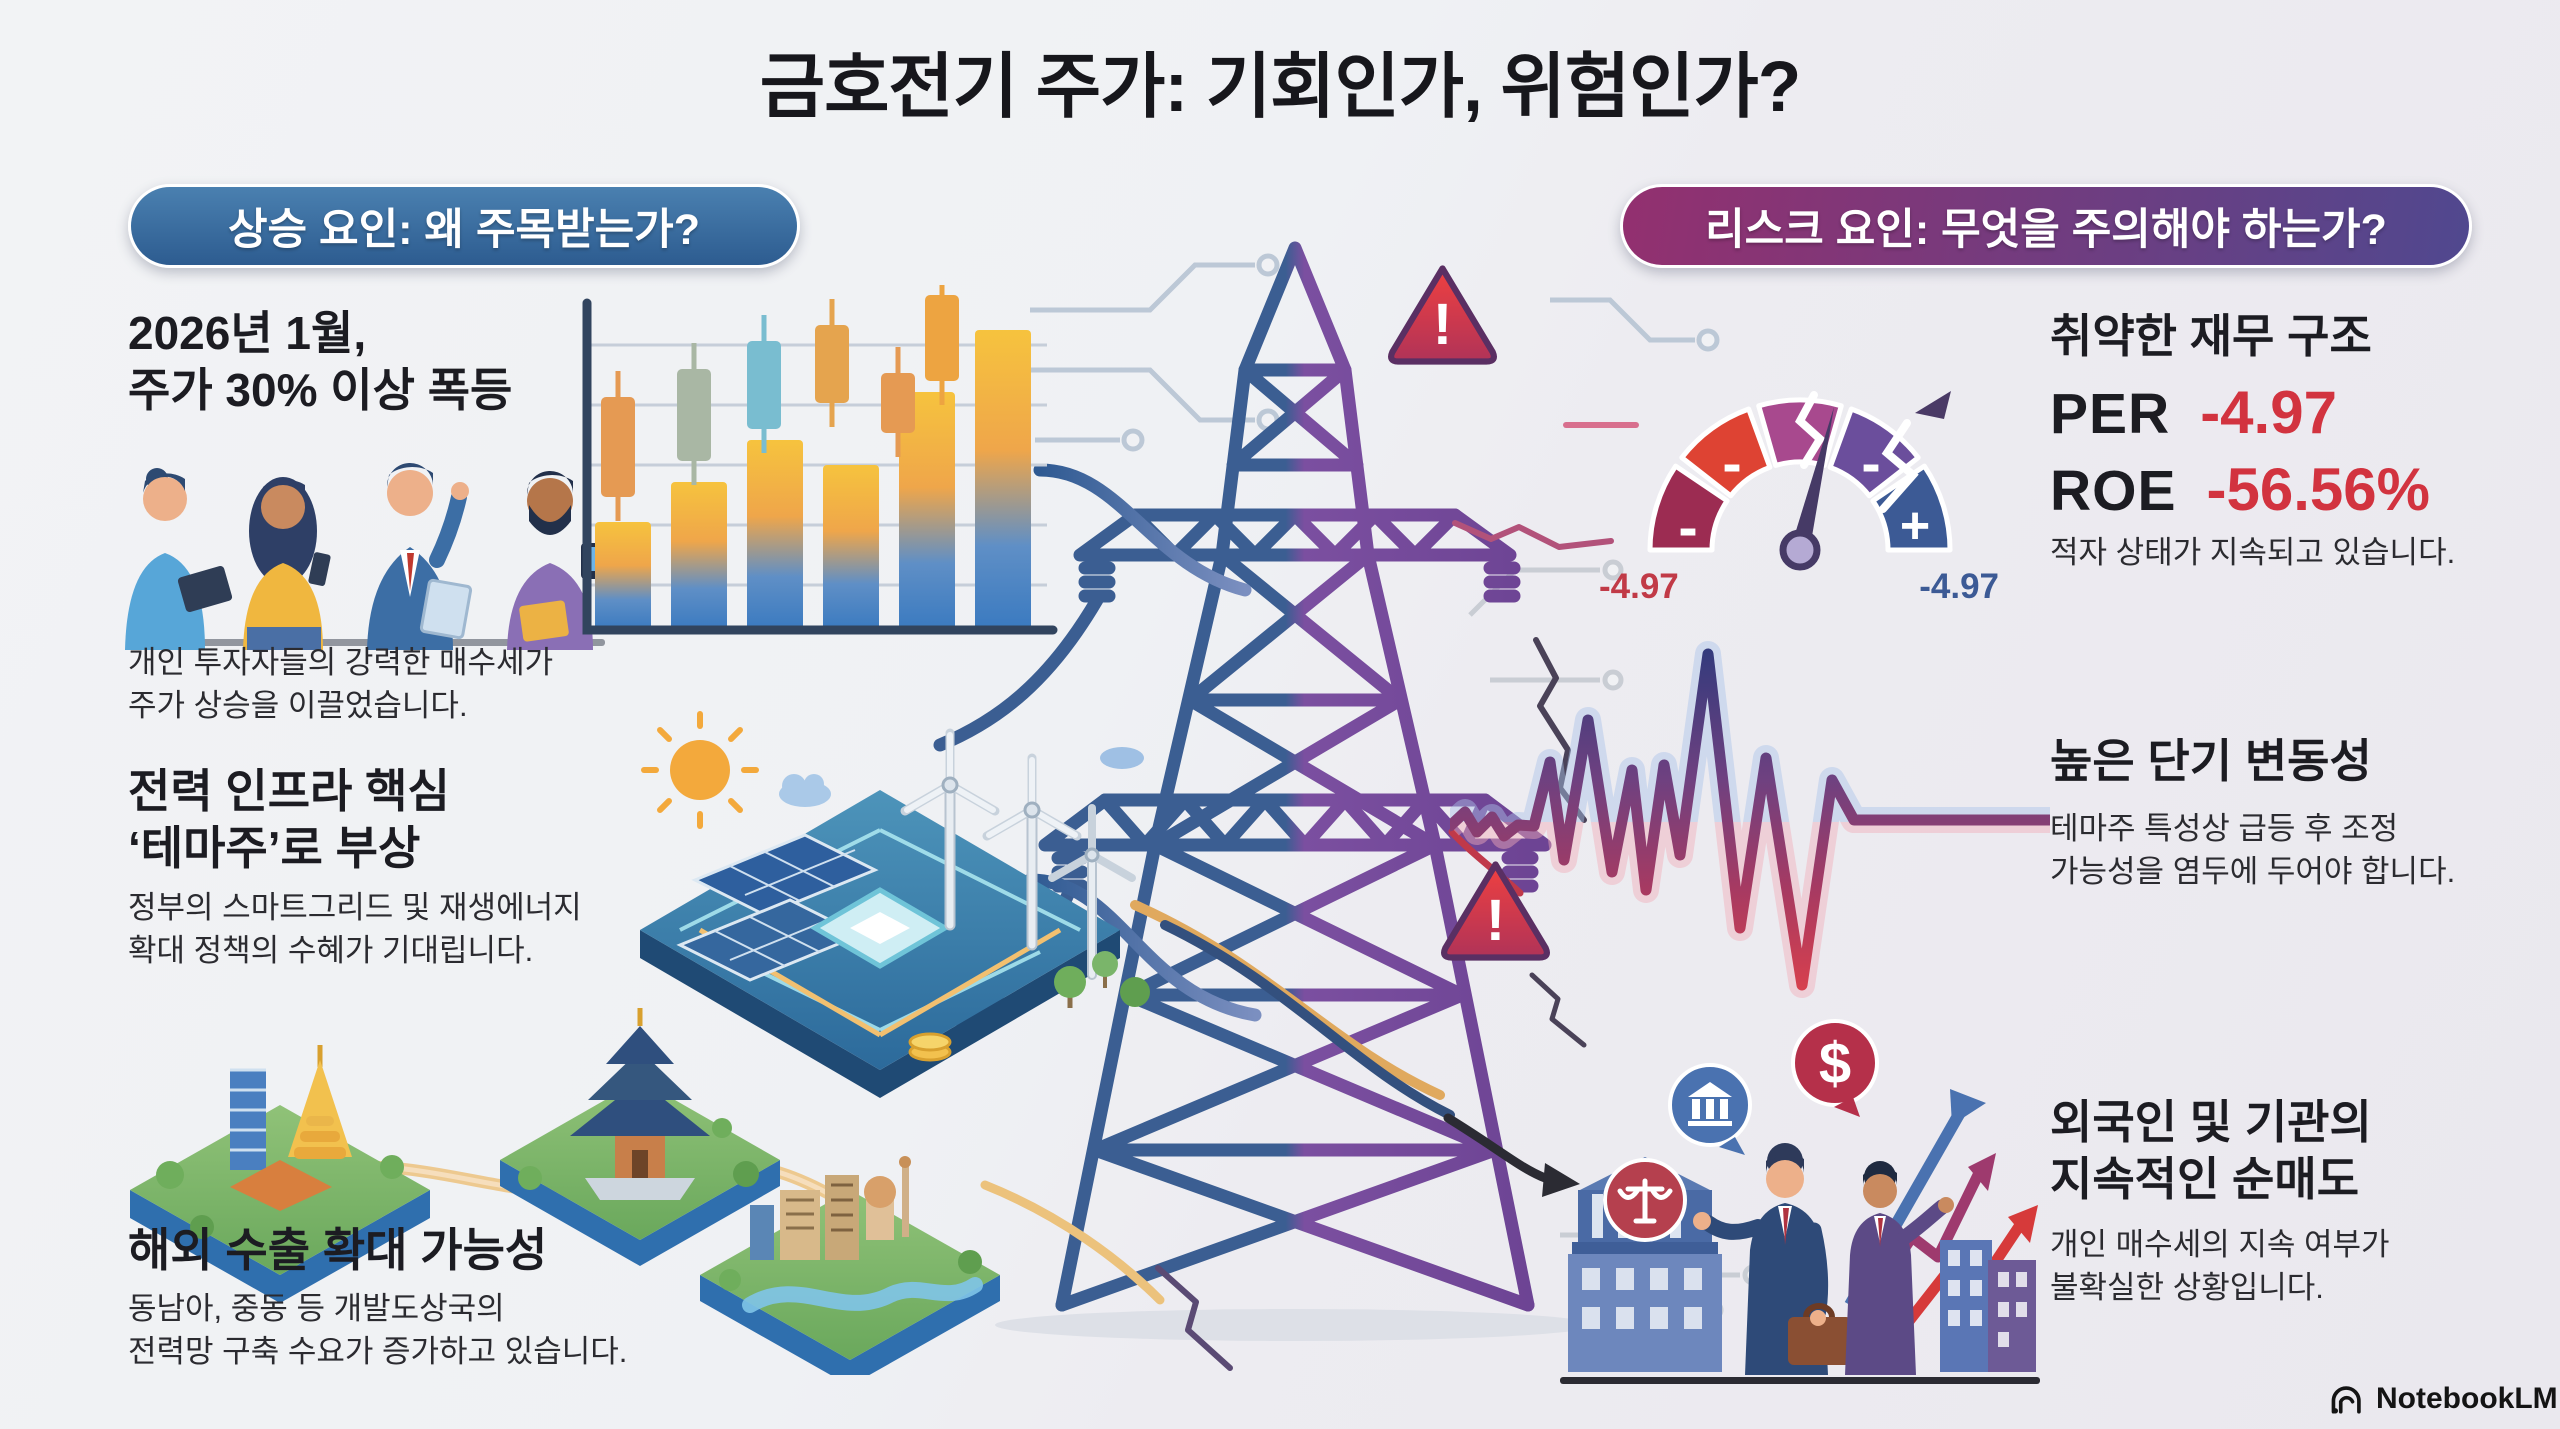 The image size is (2560, 1429). What do you see at coordinates (1280, 87) in the screenshot?
I see `page-title: 금호전기 주가: 기회인가, 위험인가?` at bounding box center [1280, 87].